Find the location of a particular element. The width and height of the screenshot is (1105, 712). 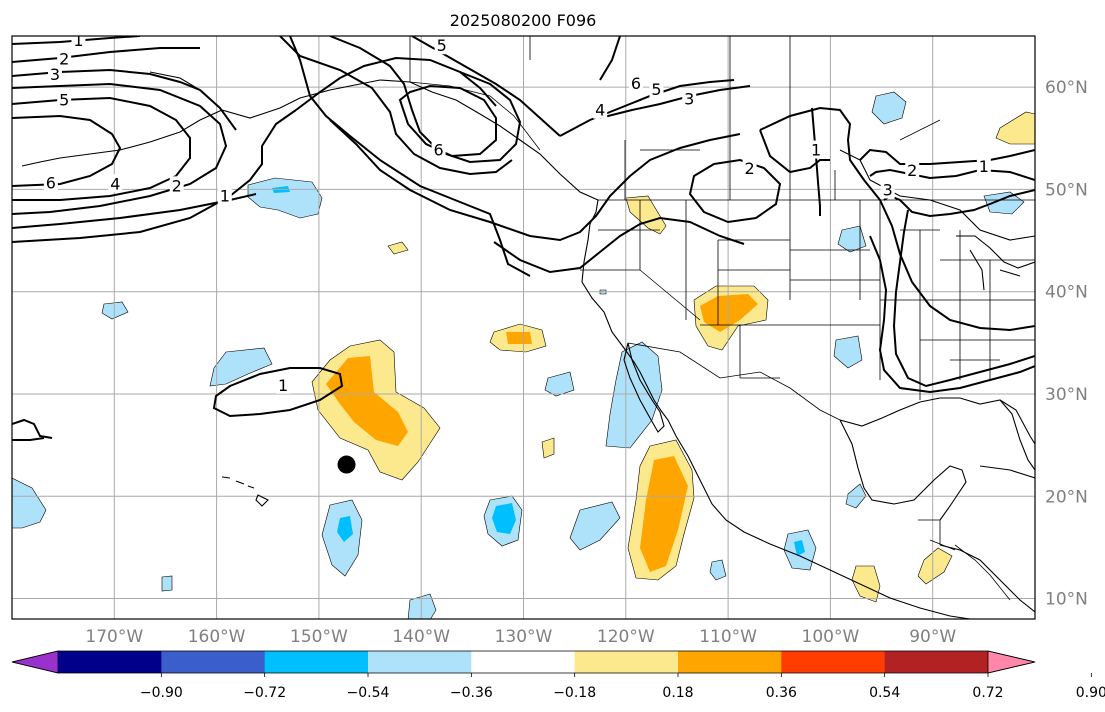

colorbar-tick-label: −0.18 is located at coordinates (574, 693).